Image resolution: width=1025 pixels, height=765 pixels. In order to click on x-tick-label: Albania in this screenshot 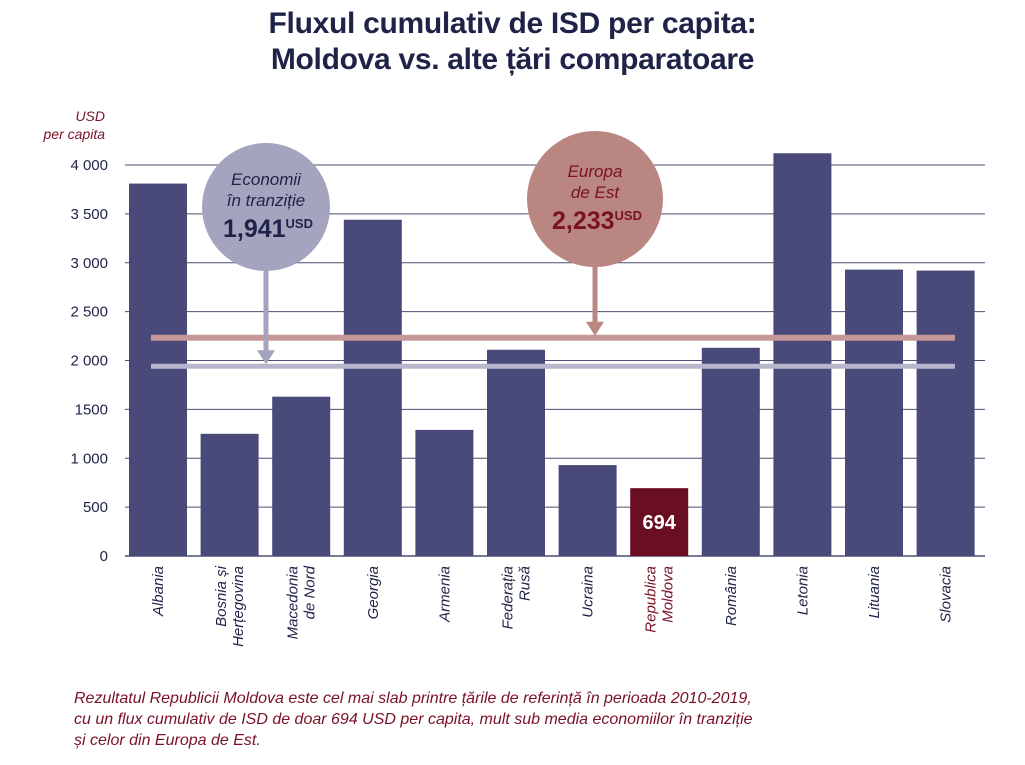, I will do `click(158, 591)`.